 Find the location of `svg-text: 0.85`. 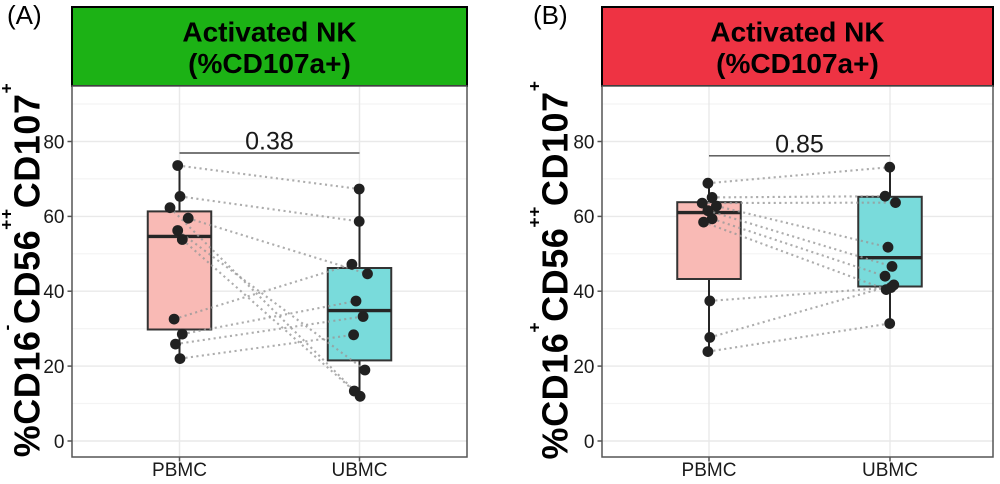

svg-text: 0.85 is located at coordinates (799, 145).